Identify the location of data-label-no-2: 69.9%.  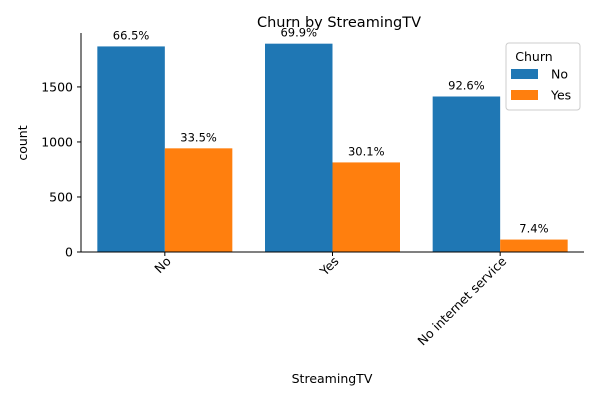
(298, 33).